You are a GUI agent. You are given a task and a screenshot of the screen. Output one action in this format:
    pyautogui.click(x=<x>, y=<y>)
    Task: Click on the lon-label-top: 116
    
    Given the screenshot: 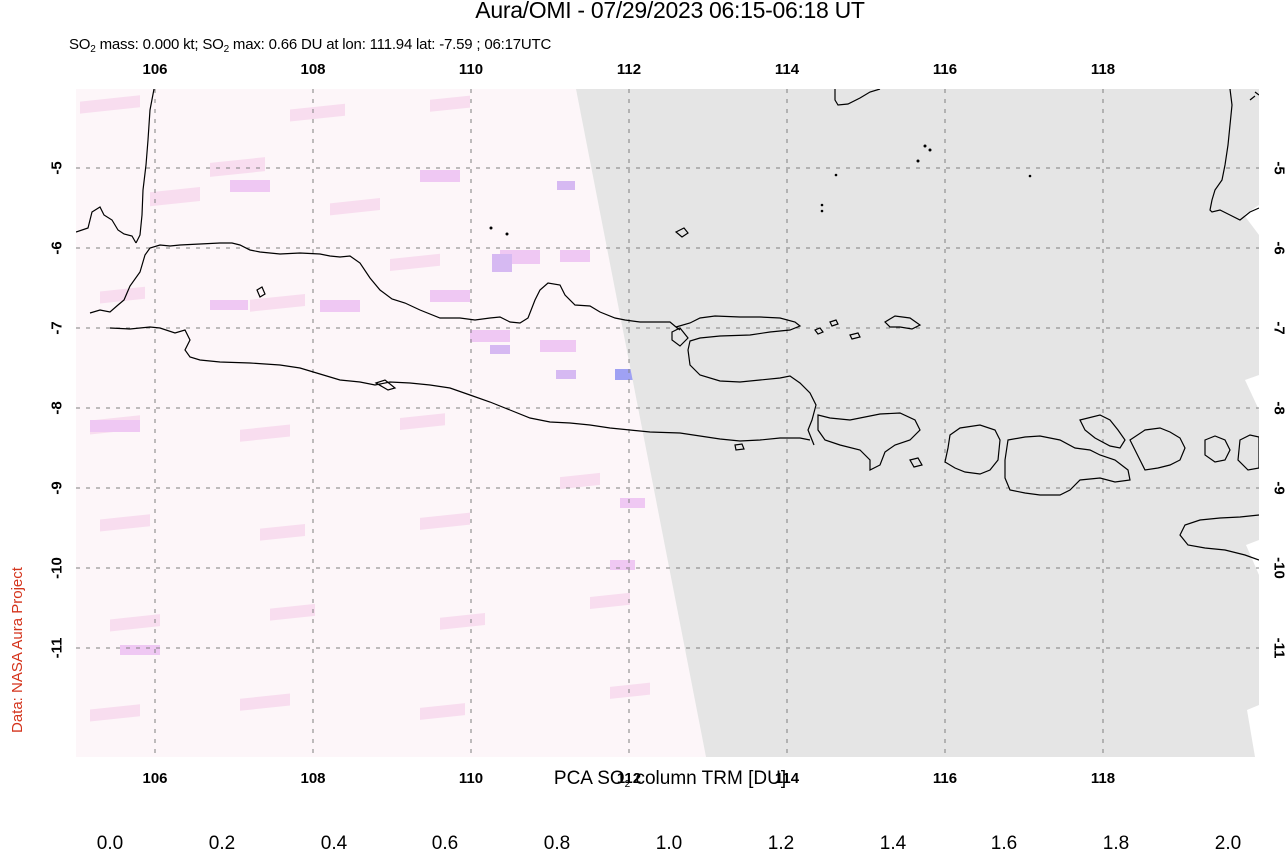 What is the action you would take?
    pyautogui.click(x=945, y=69)
    